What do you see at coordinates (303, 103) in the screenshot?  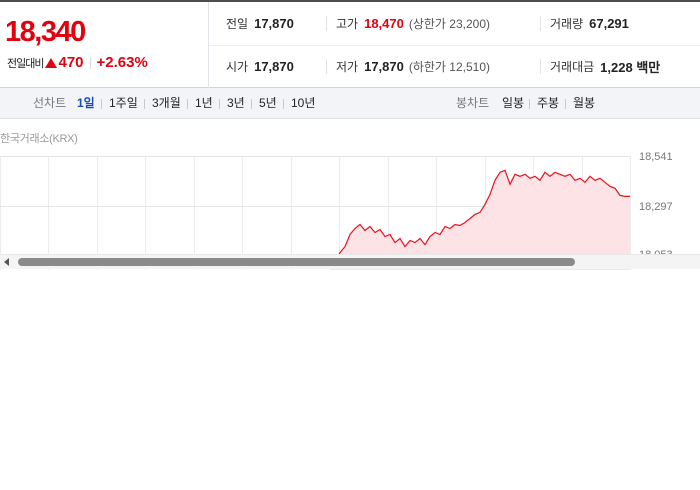 I see `tab-10-years: 10년` at bounding box center [303, 103].